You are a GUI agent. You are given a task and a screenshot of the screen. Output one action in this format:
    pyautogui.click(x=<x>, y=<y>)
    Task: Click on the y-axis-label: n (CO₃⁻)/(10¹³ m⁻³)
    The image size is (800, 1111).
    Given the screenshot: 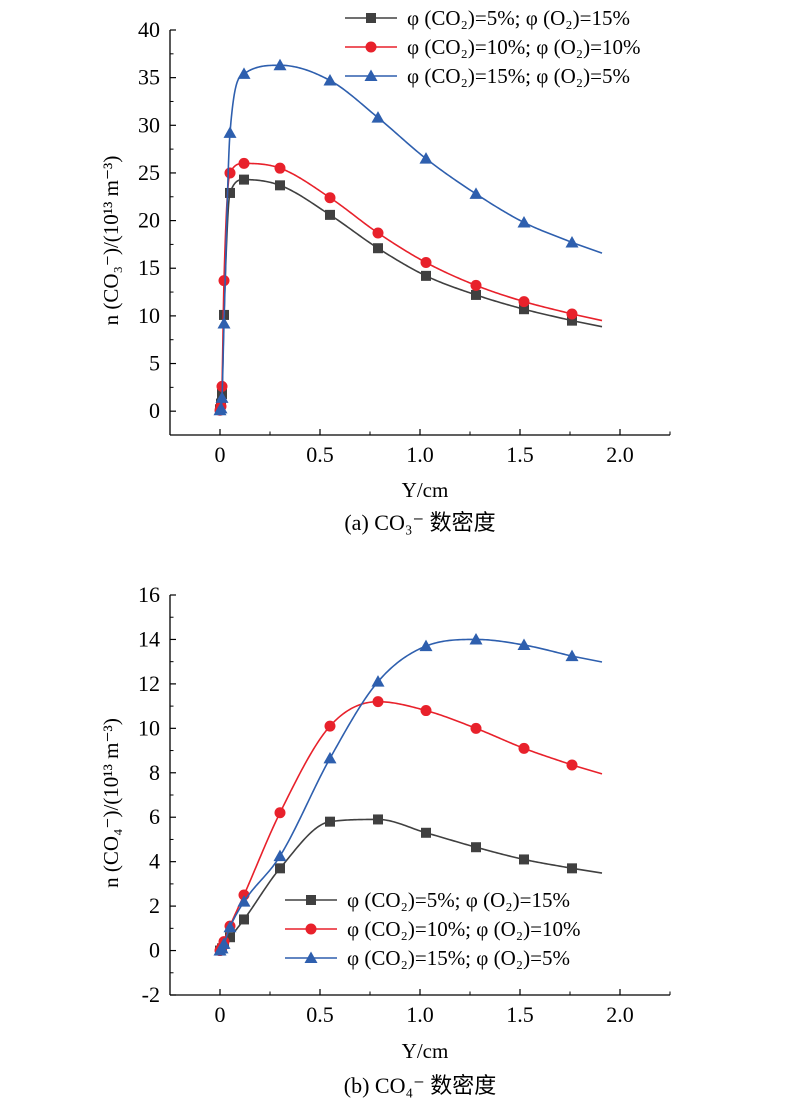 What is the action you would take?
    pyautogui.click(x=111, y=241)
    